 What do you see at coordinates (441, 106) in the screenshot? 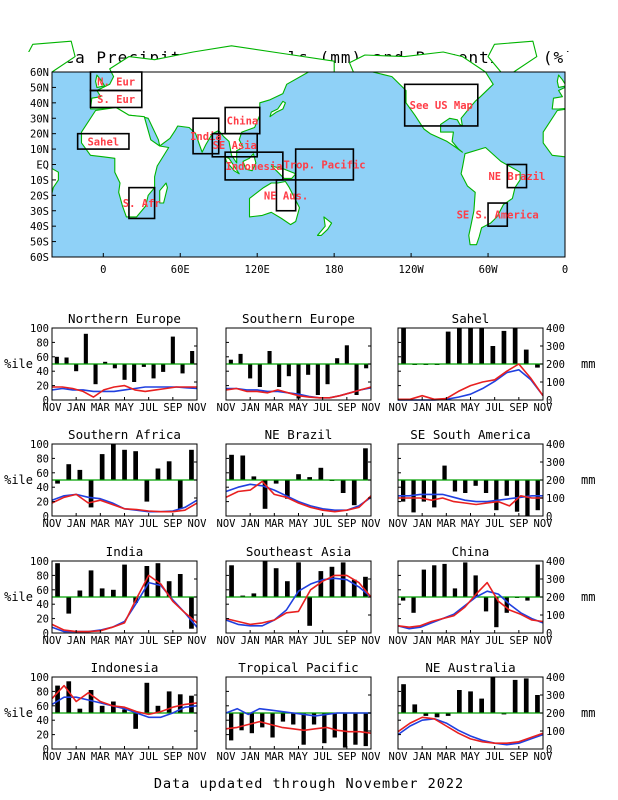
I see `region-label: See US Map` at bounding box center [441, 106].